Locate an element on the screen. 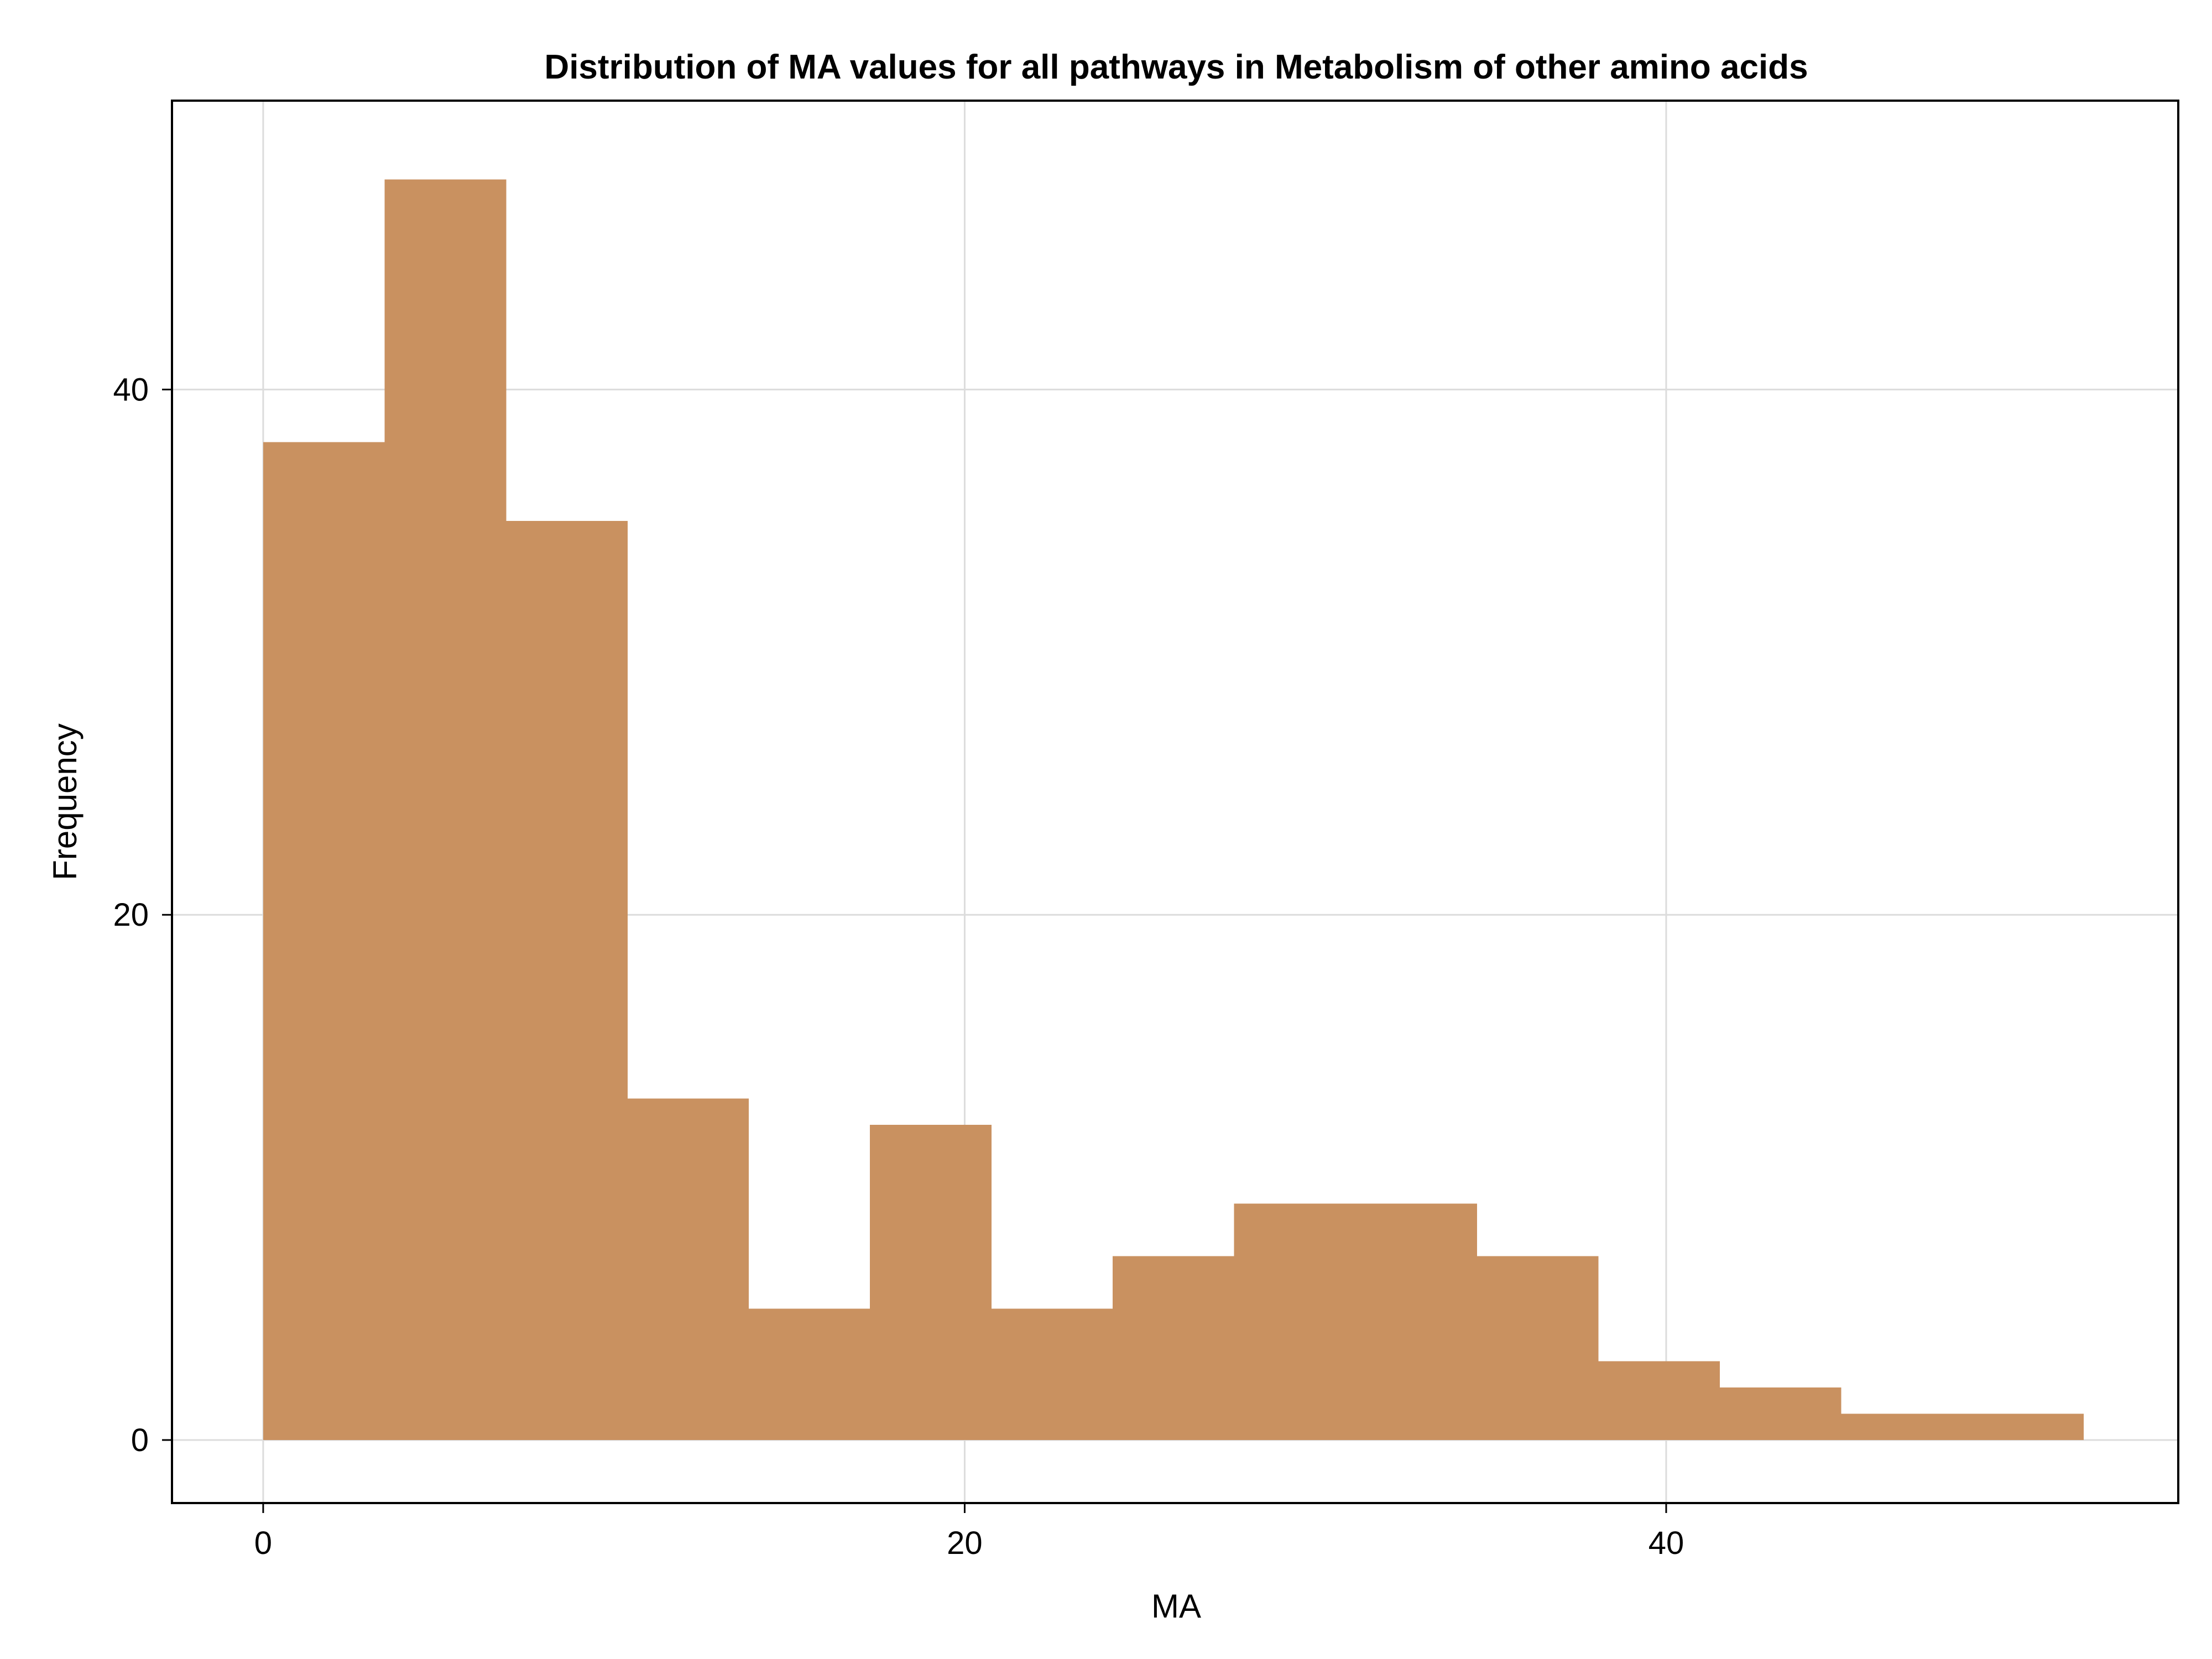  x-axis-label: MA is located at coordinates (1176, 1606).